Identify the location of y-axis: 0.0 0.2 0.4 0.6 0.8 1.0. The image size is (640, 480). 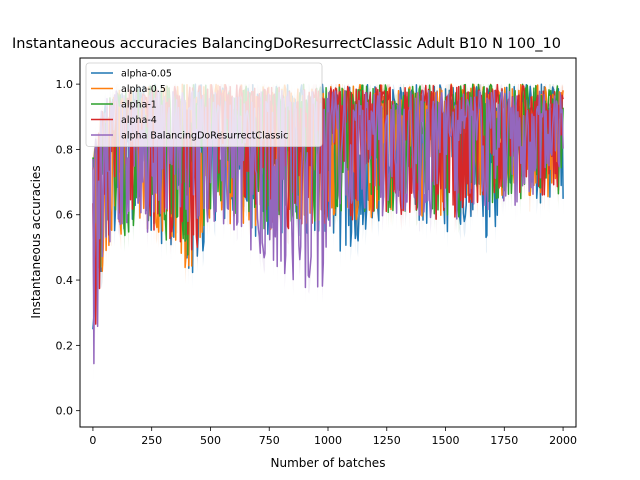
(68, 248).